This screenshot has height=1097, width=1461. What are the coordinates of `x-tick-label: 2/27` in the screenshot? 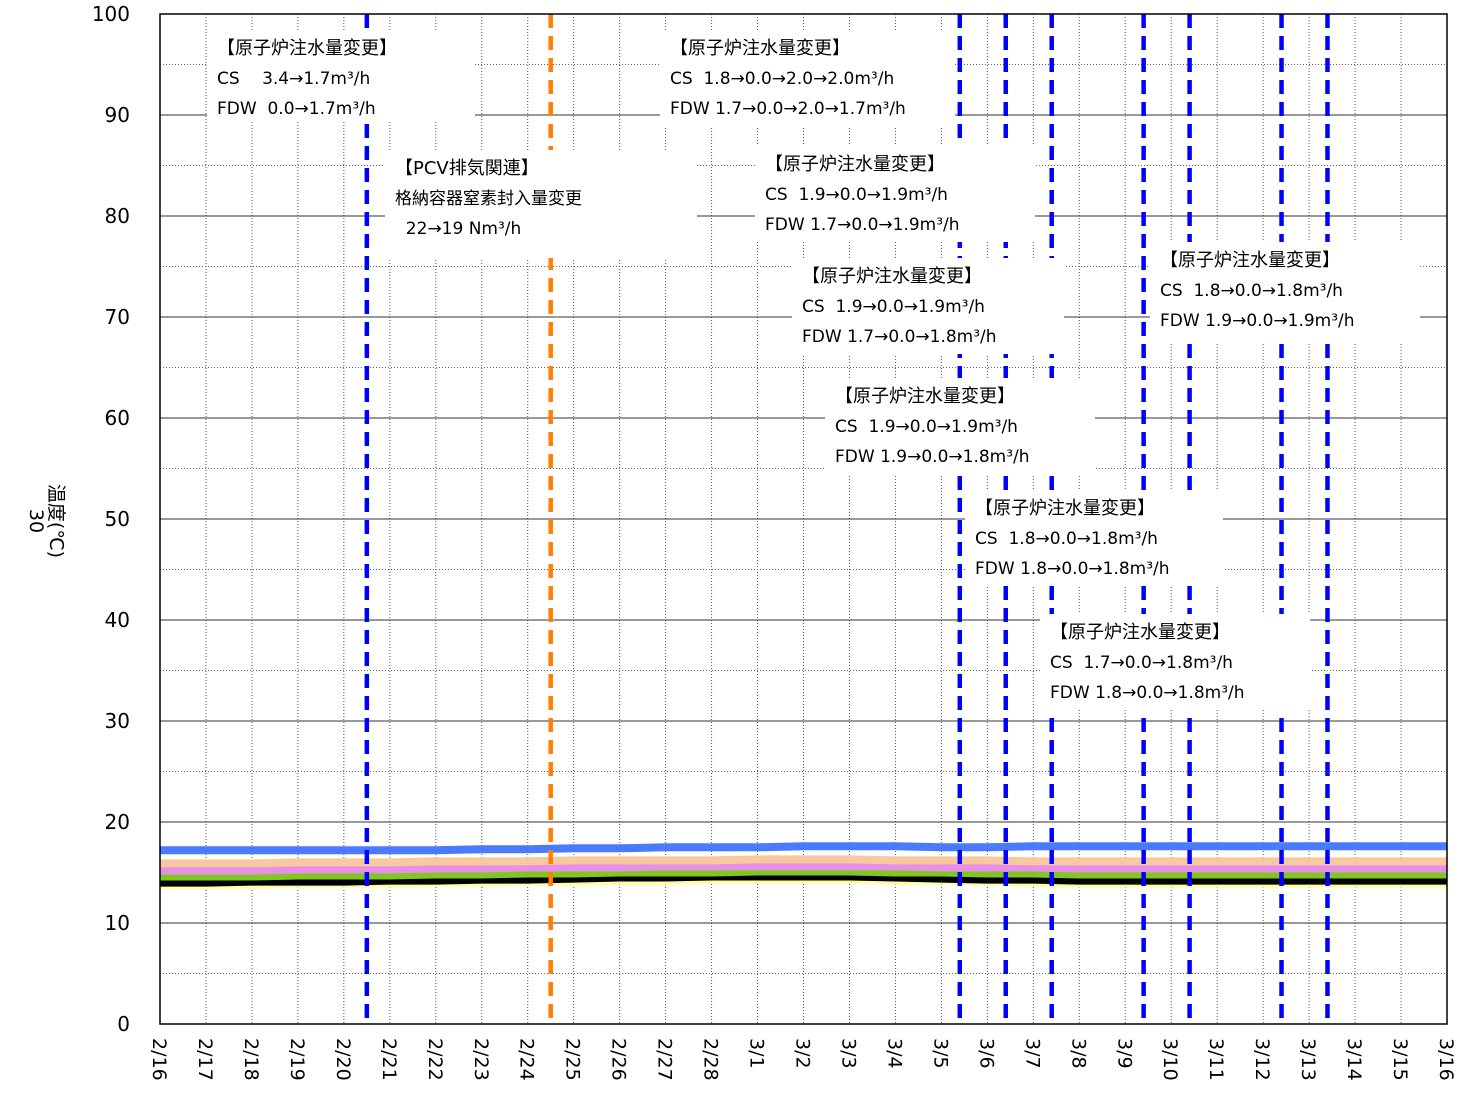 It's located at (665, 1059).